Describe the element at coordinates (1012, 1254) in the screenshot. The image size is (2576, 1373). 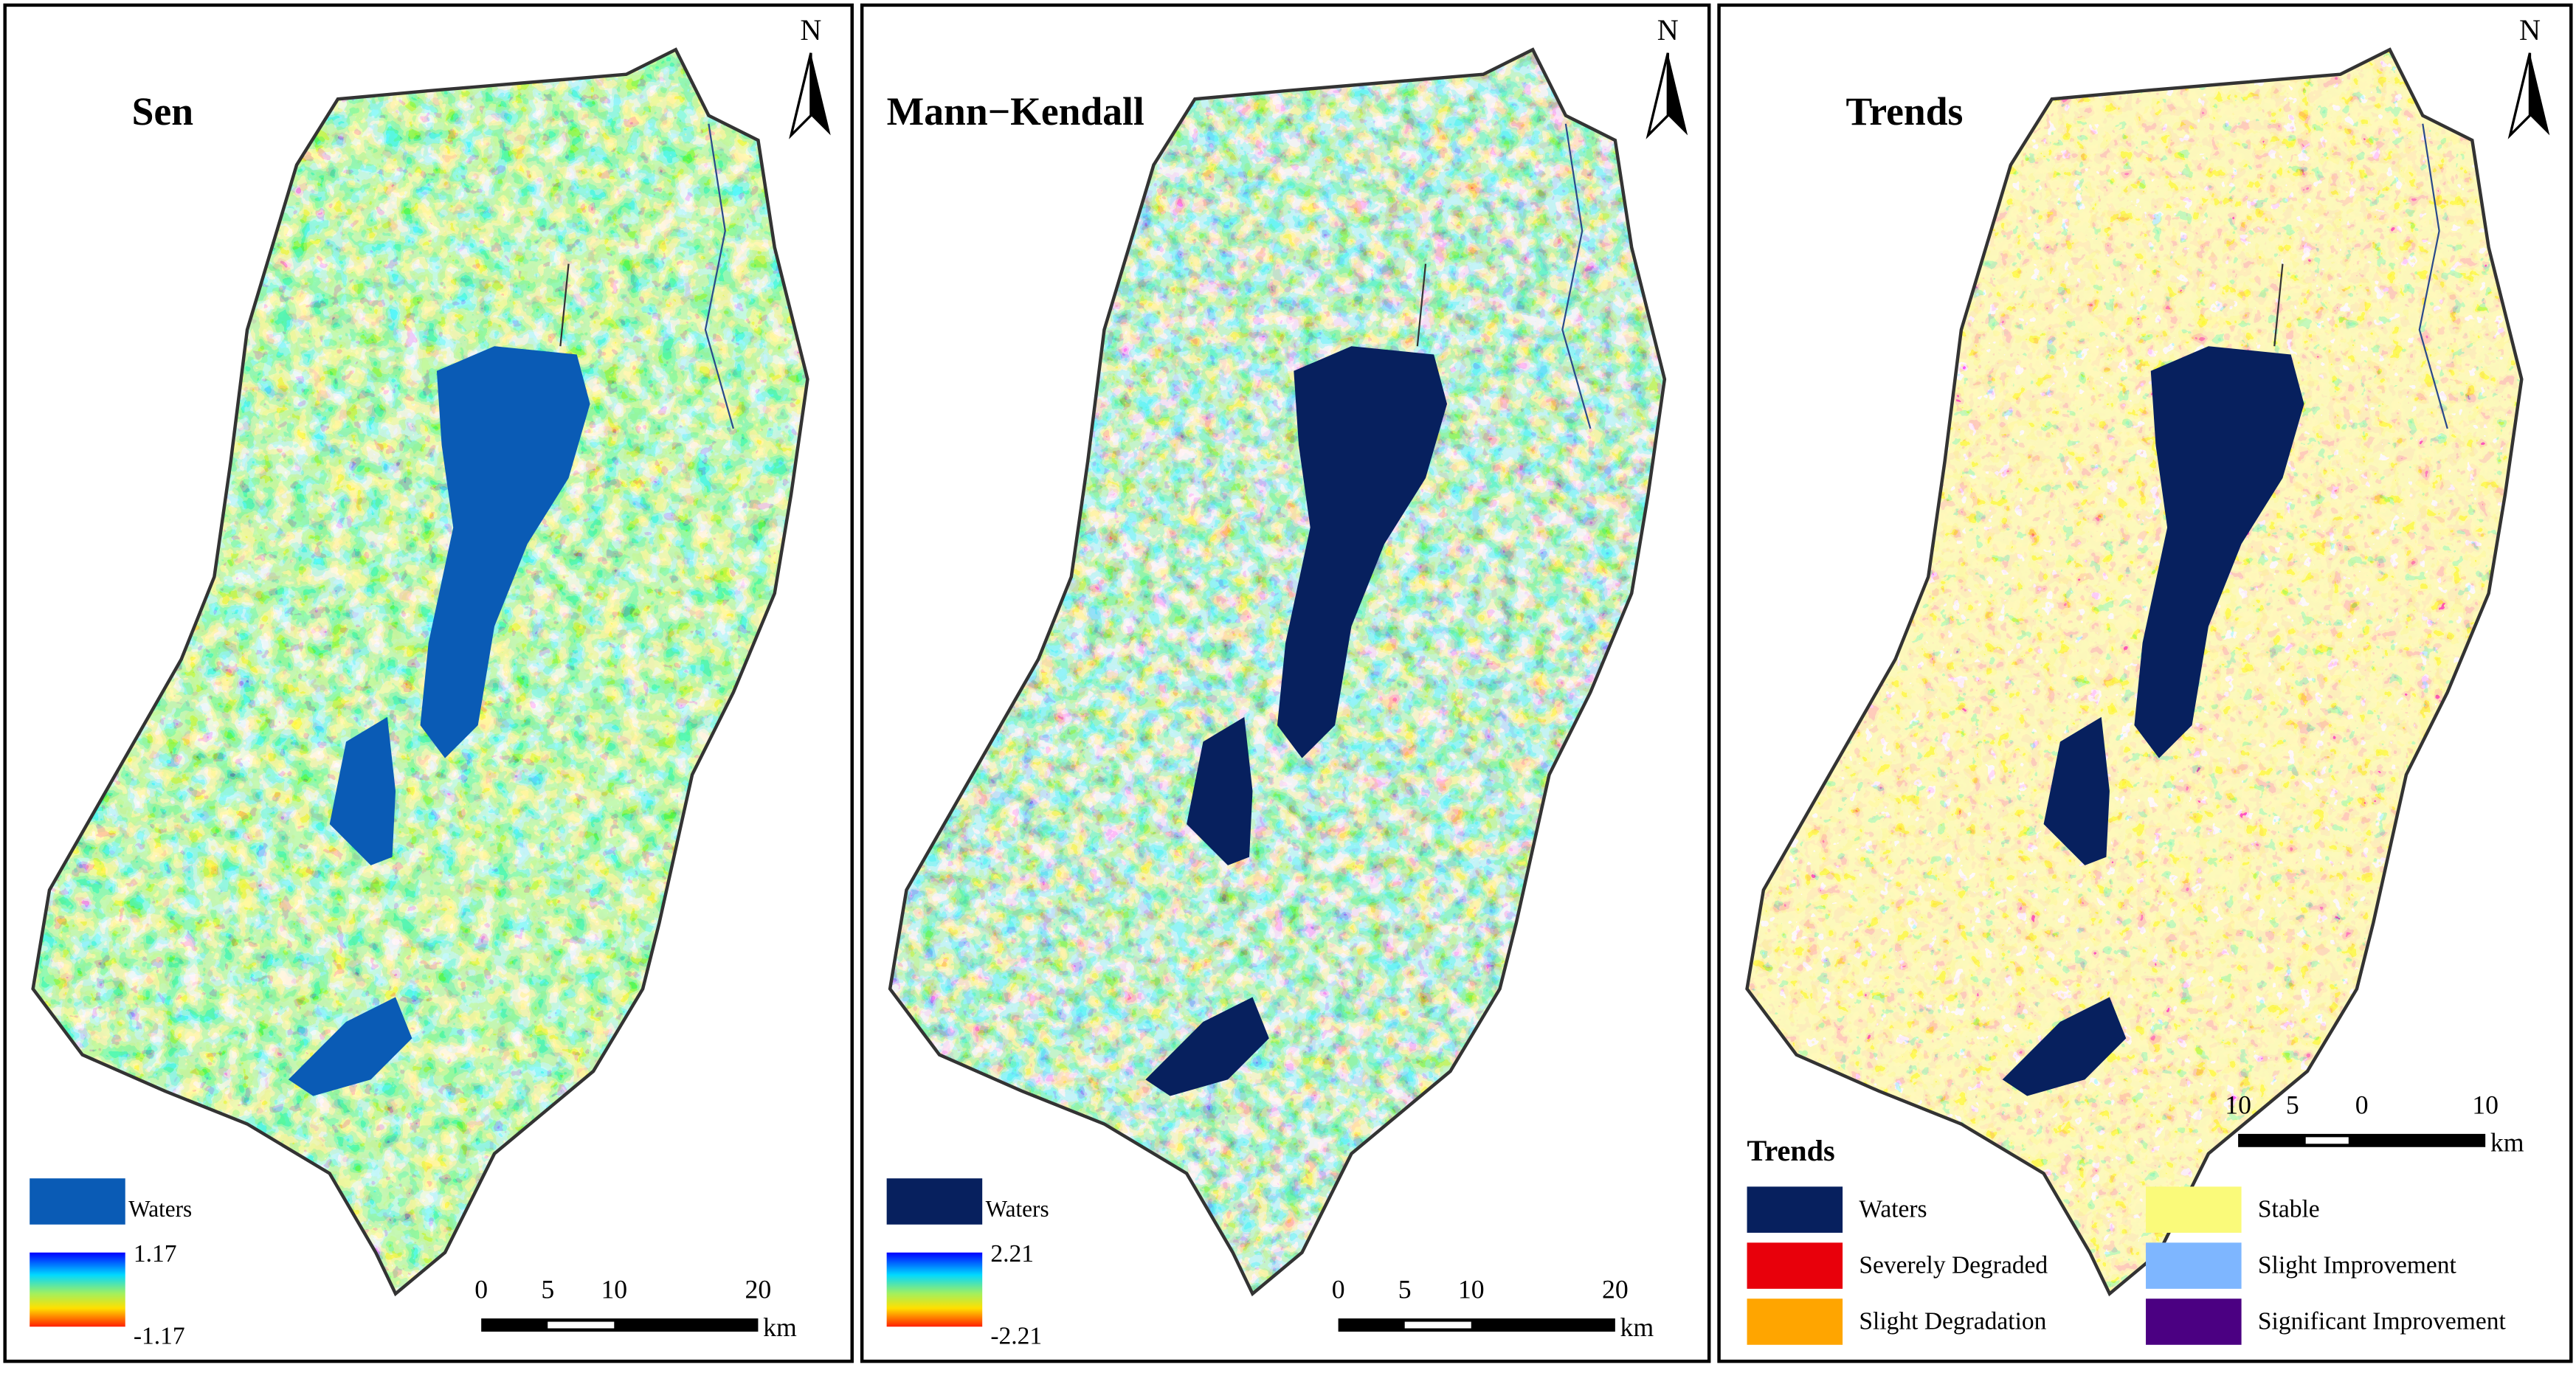
I see `colorbar-max: 2.21` at that location.